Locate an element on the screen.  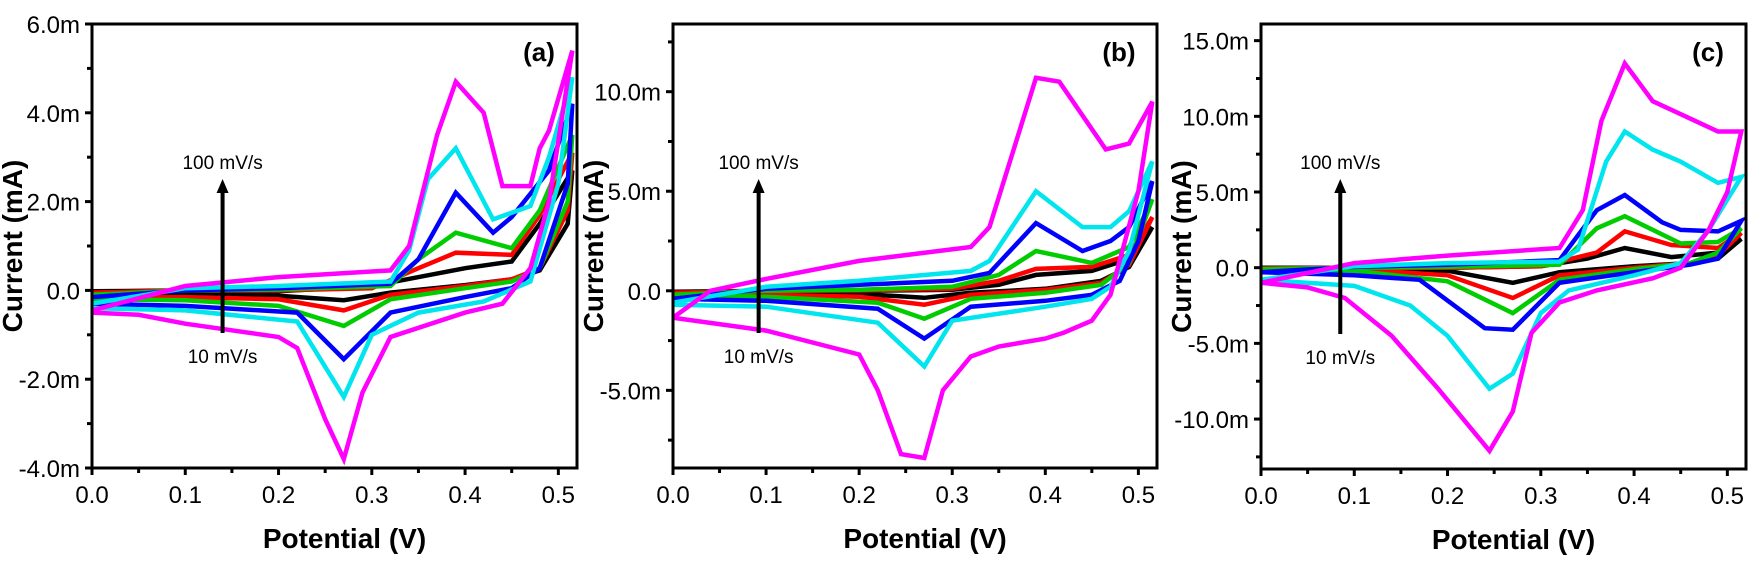
y-tick-label: 4.0m is located at coordinates (53, 114).